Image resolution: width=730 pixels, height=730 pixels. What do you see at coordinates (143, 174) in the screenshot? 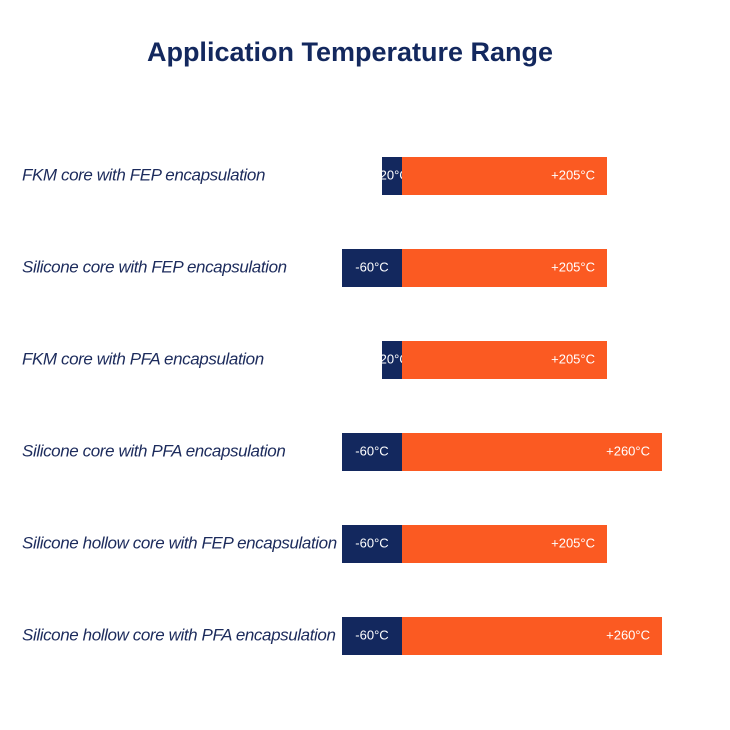
I see `category-label: FKM core with FEP encapsulation` at bounding box center [143, 174].